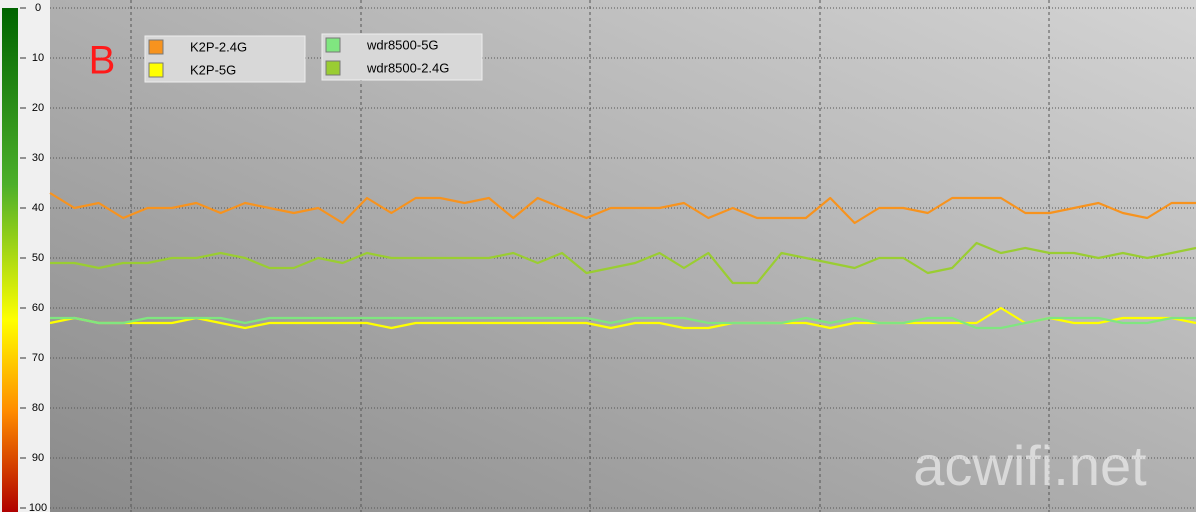  Describe the element at coordinates (38, 158) in the screenshot. I see `y-tick-label: 30` at that location.